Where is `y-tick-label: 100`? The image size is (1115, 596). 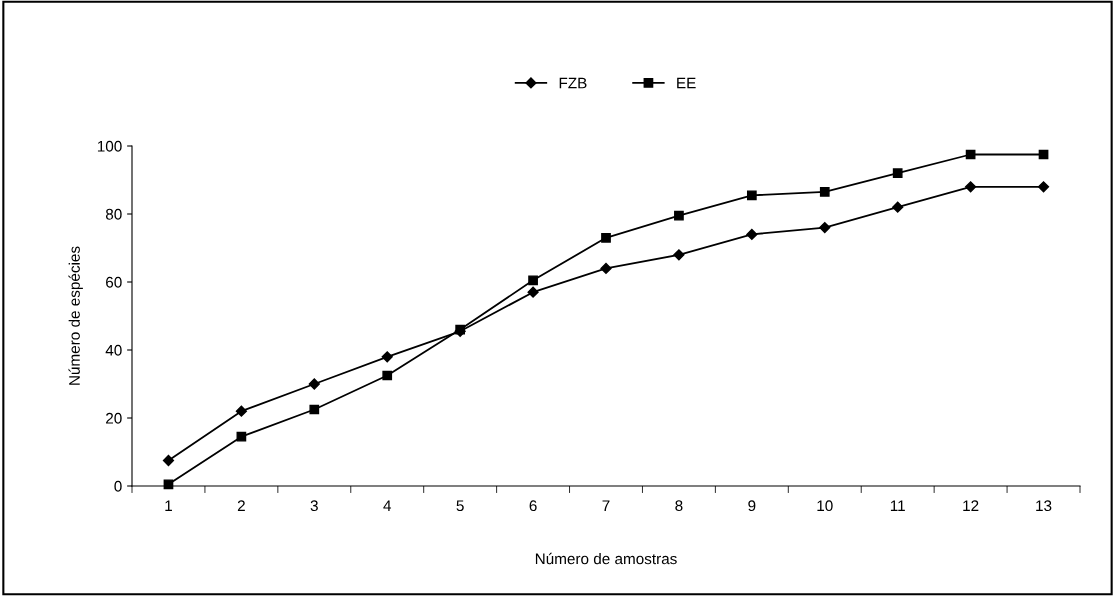 y-tick-label: 100 is located at coordinates (109, 146).